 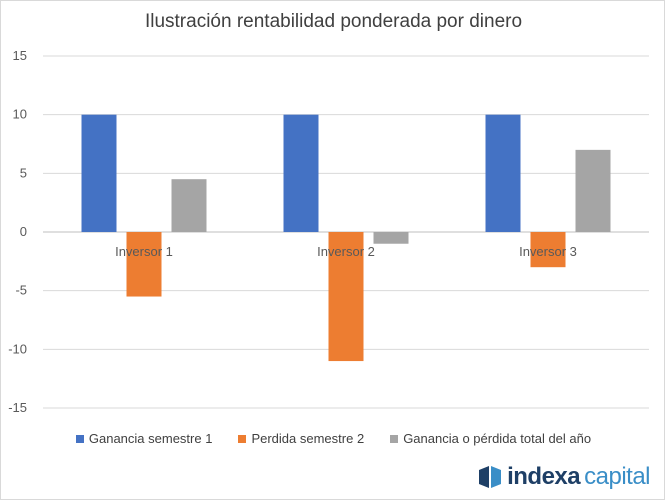 I want to click on category-label: Inversor 1, so click(x=144, y=251).